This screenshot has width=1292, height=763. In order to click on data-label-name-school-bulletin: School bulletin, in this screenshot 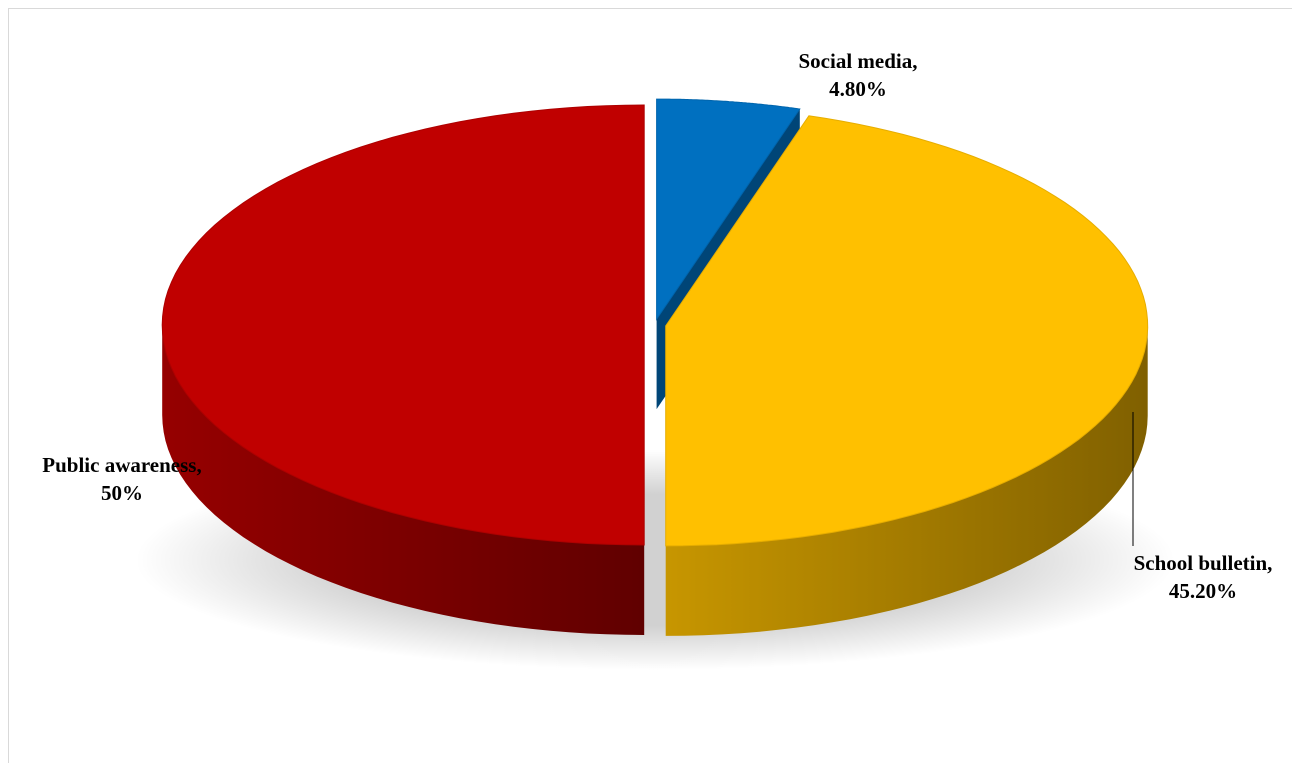, I will do `click(1203, 563)`.